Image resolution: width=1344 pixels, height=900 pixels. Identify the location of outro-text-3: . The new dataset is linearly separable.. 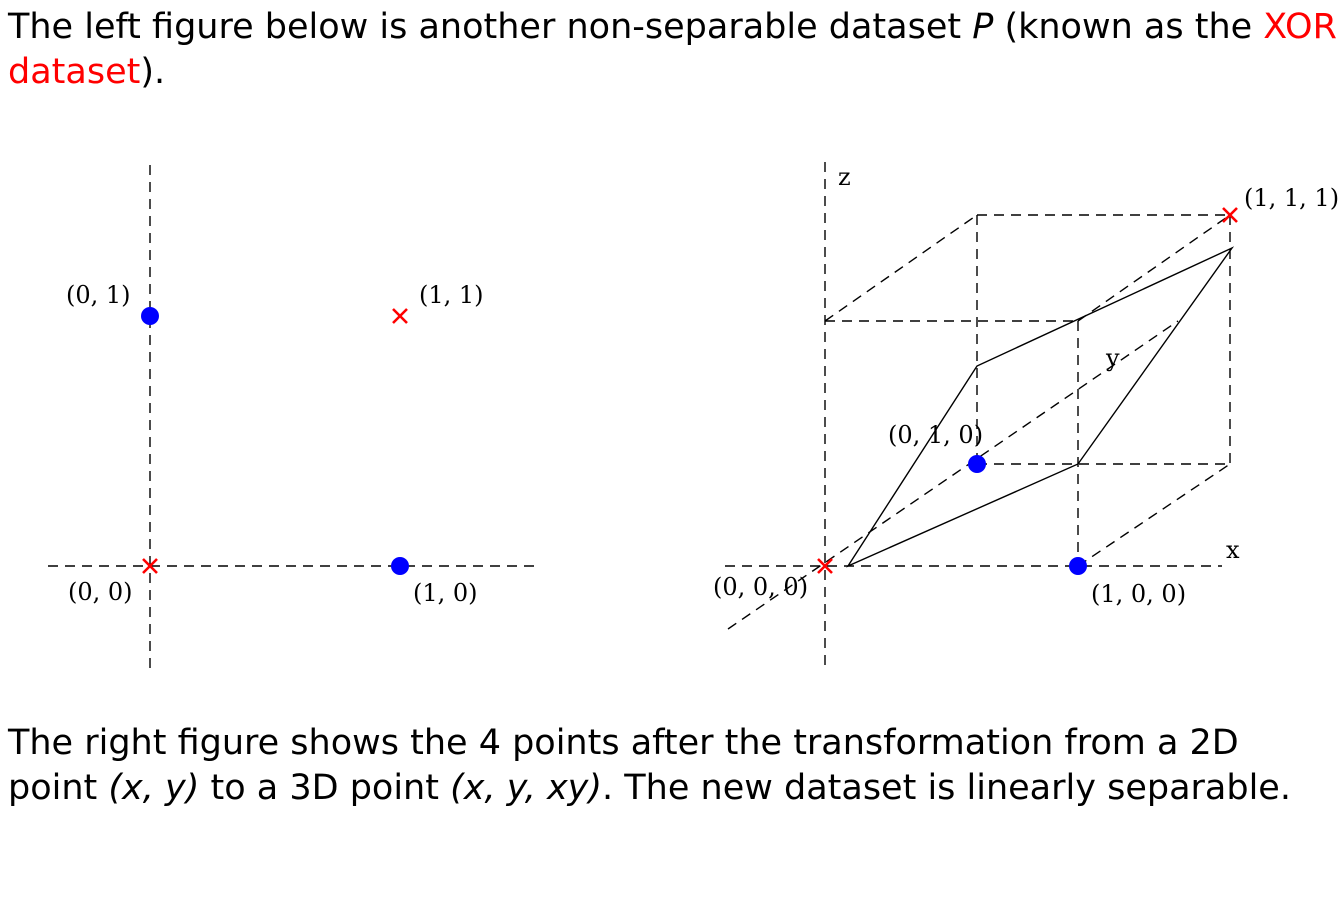
(946, 788).